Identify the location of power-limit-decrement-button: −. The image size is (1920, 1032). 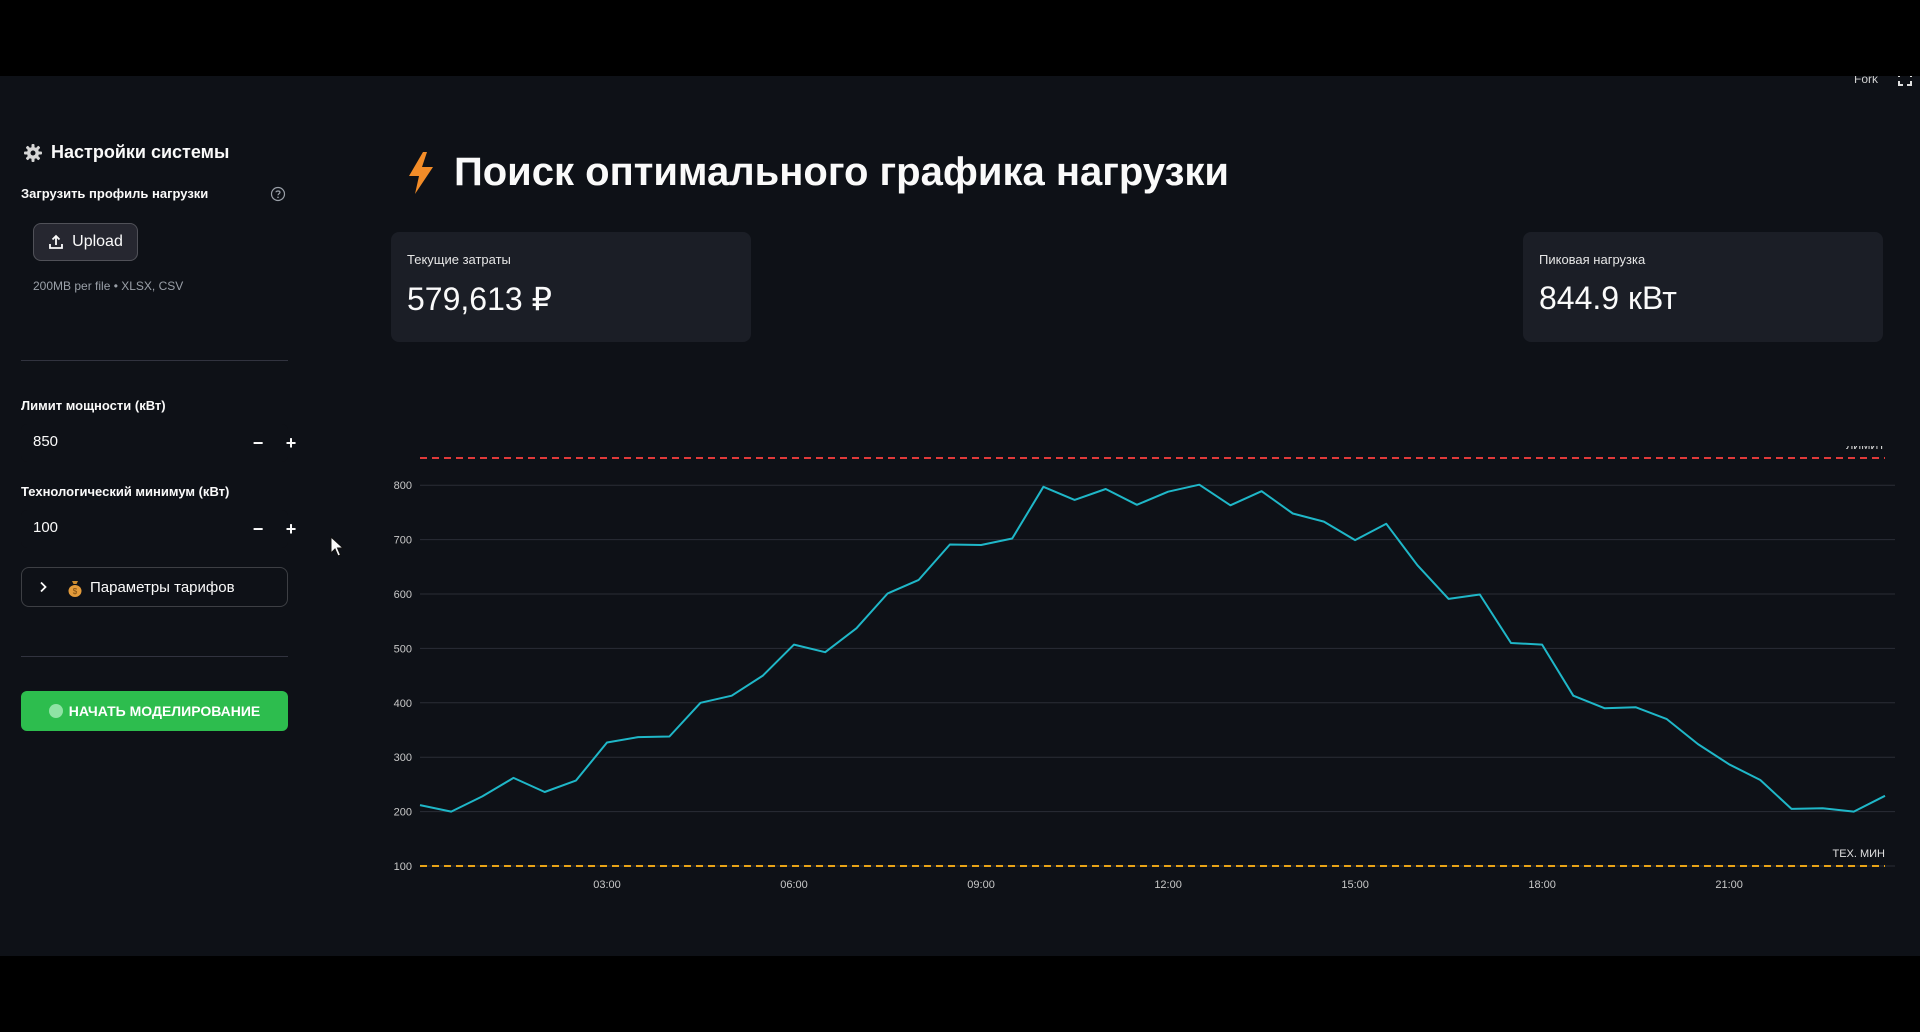
(258, 443).